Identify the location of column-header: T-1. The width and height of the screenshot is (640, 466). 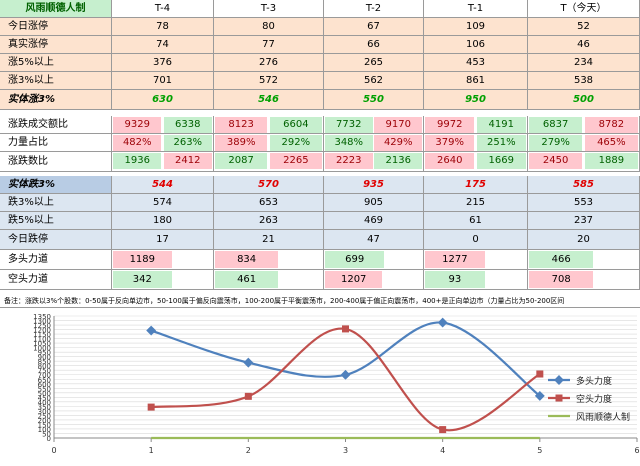
(476, 9).